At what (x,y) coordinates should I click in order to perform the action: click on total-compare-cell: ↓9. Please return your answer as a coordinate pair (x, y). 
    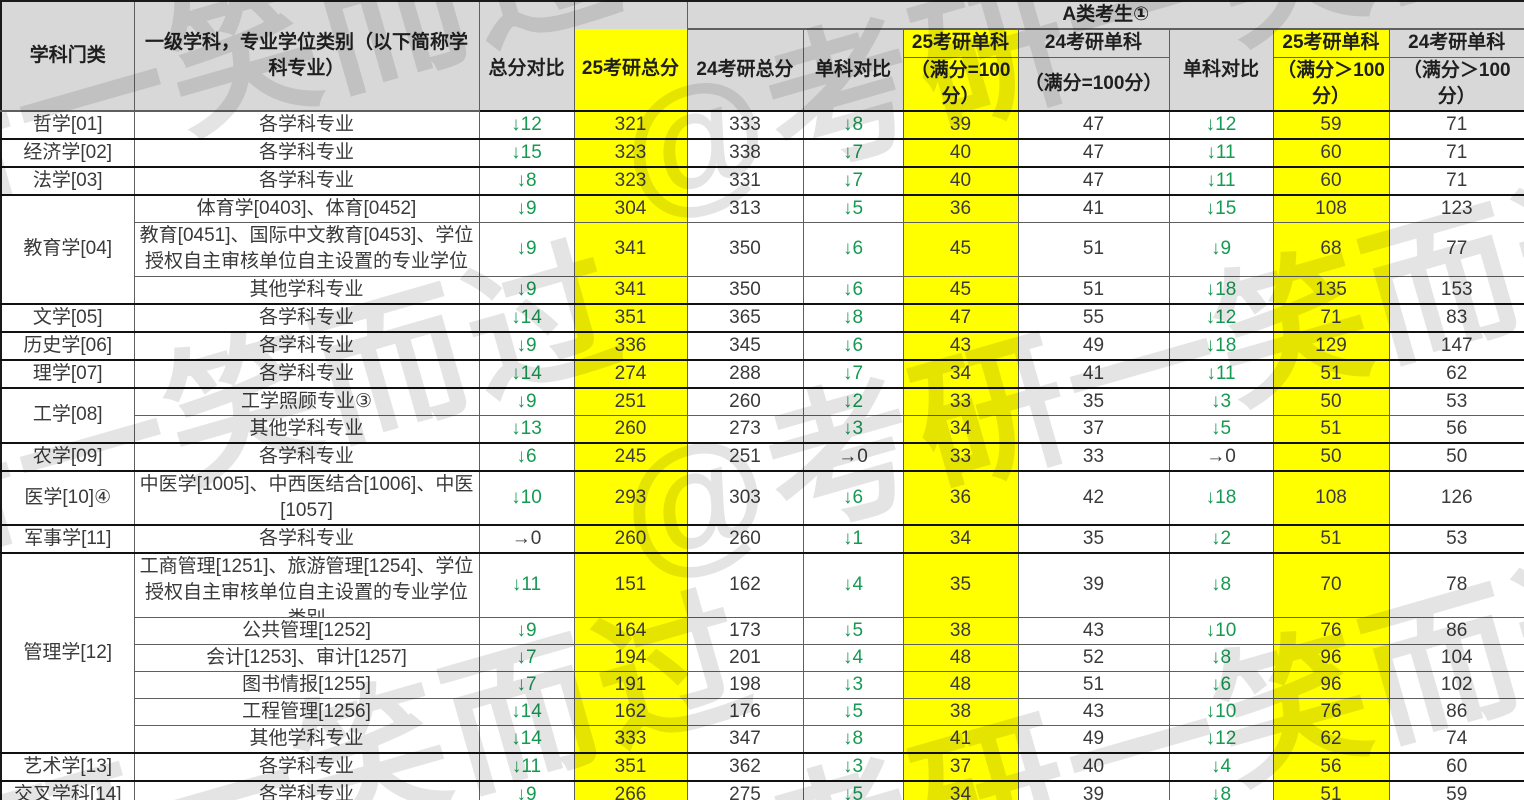
    Looking at the image, I should click on (526, 631).